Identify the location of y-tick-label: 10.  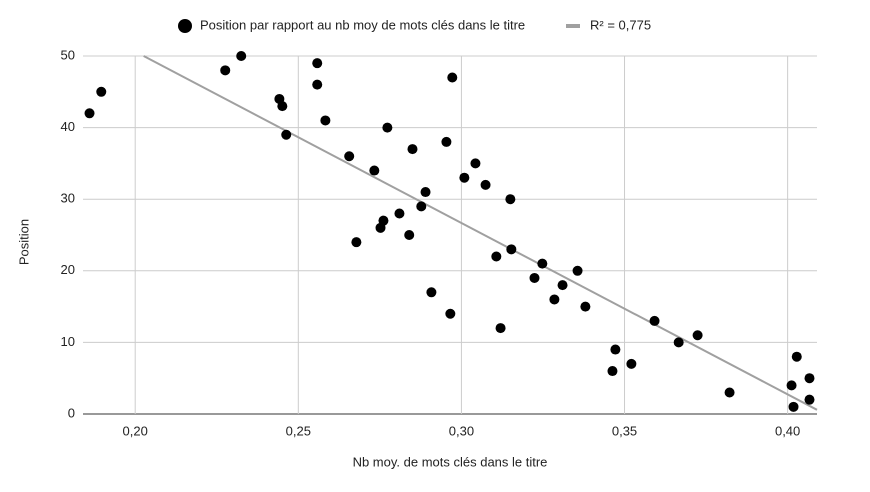
(68, 341).